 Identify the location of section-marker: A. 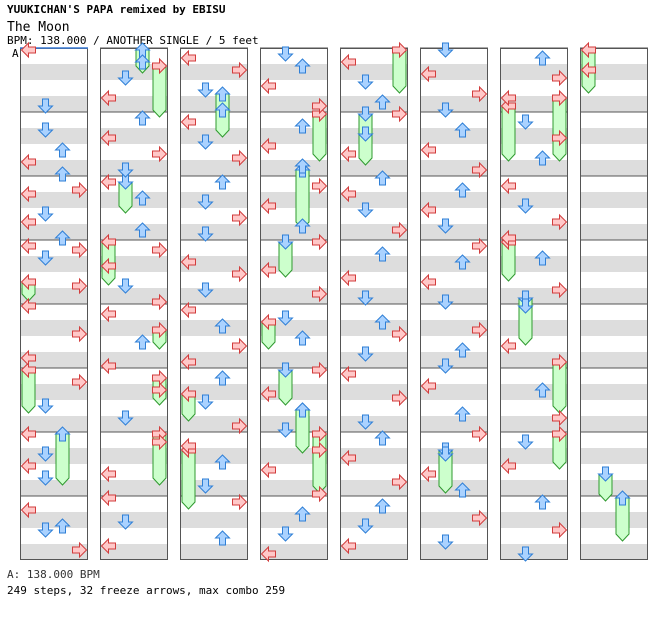
(15, 53).